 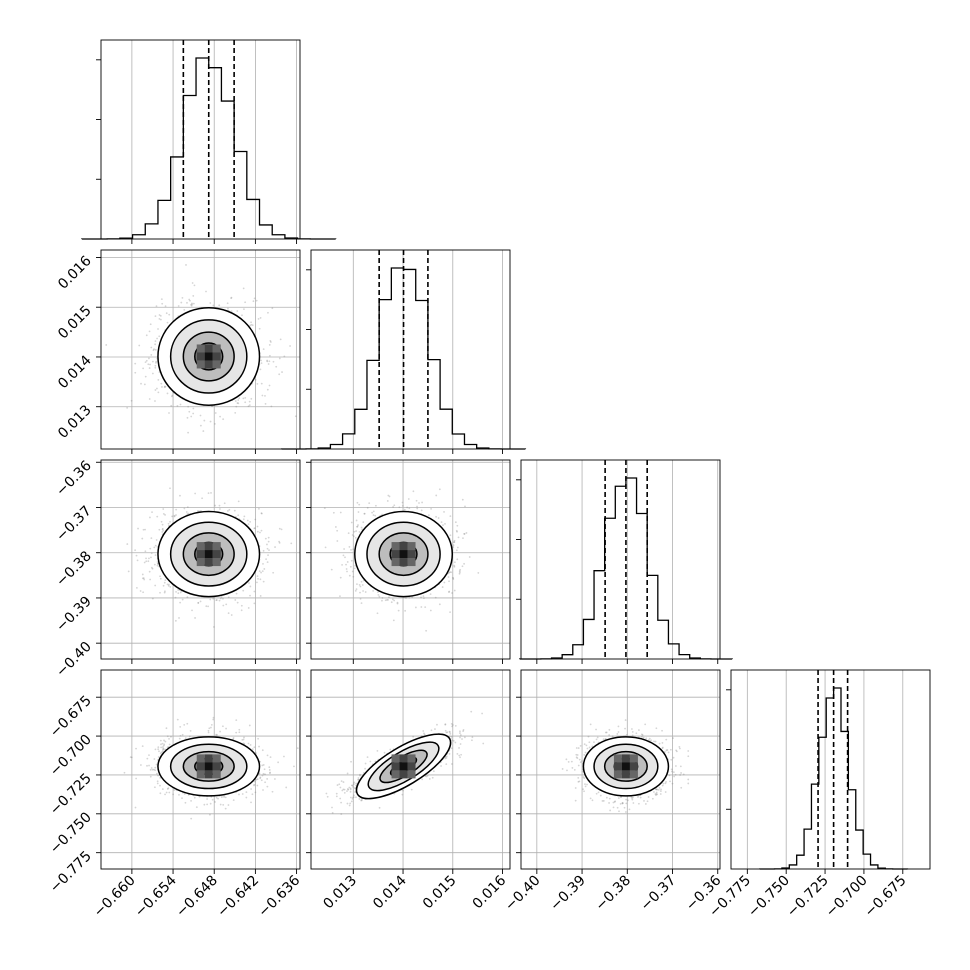 What do you see at coordinates (209, 148) in the screenshot?
I see `histogram-step` at bounding box center [209, 148].